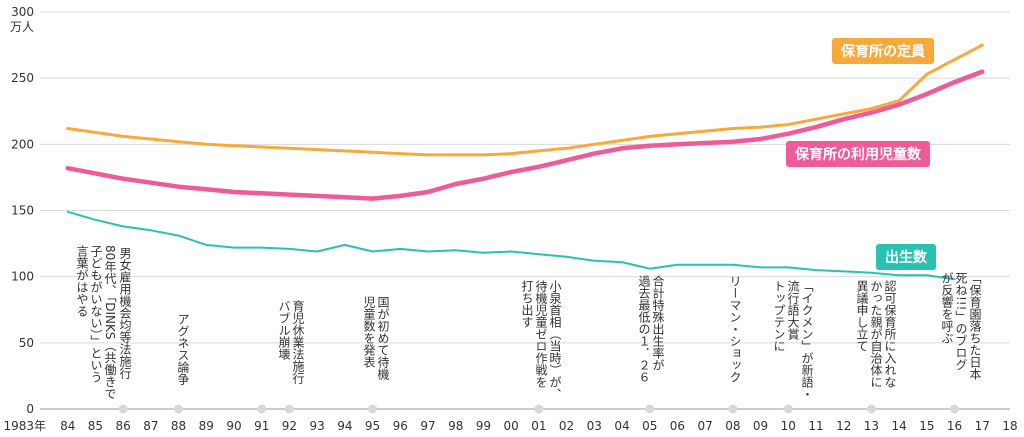 The width and height of the screenshot is (1024, 437). Describe the element at coordinates (427, 426) in the screenshot. I see `x-tick-label: 97` at that location.